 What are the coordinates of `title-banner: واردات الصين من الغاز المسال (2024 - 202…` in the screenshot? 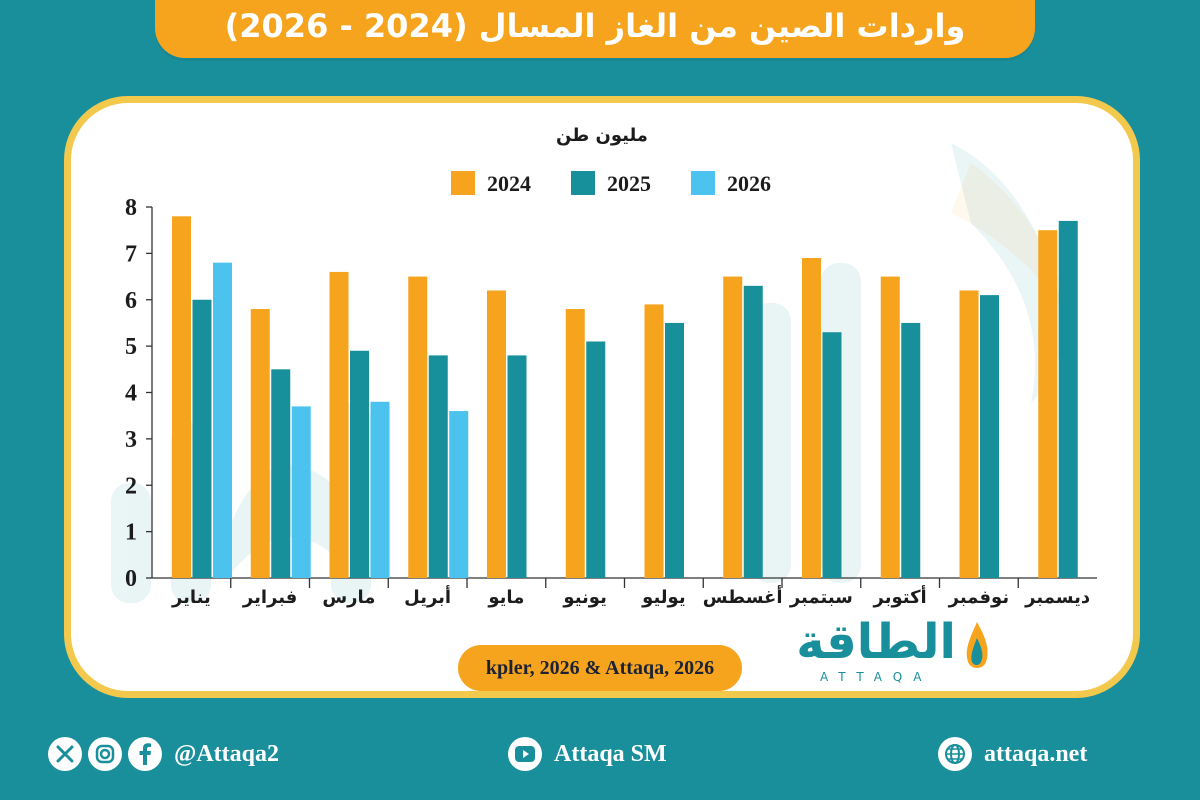 It's located at (595, 29).